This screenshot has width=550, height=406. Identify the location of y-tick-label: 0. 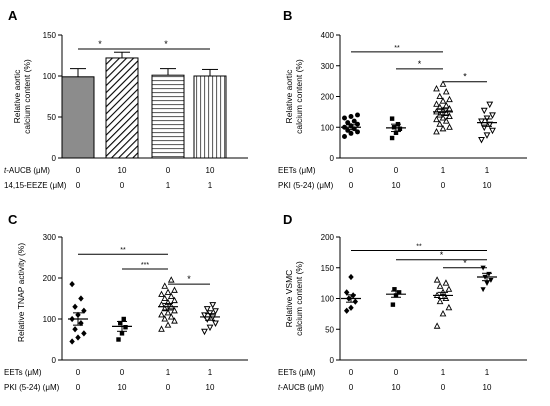
(54, 360).